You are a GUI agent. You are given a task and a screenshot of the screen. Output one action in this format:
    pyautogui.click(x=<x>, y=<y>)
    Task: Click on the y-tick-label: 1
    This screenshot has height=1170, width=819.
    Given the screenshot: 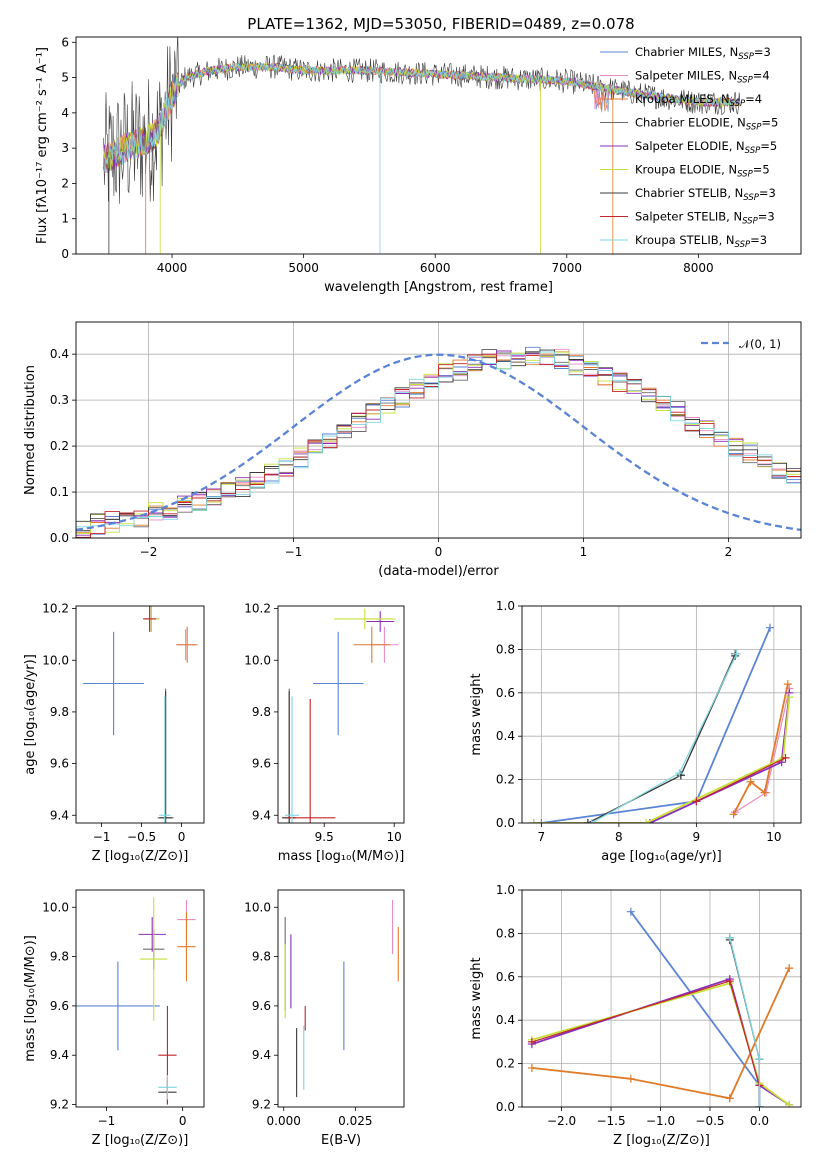 What is the action you would take?
    pyautogui.click(x=65, y=219)
    